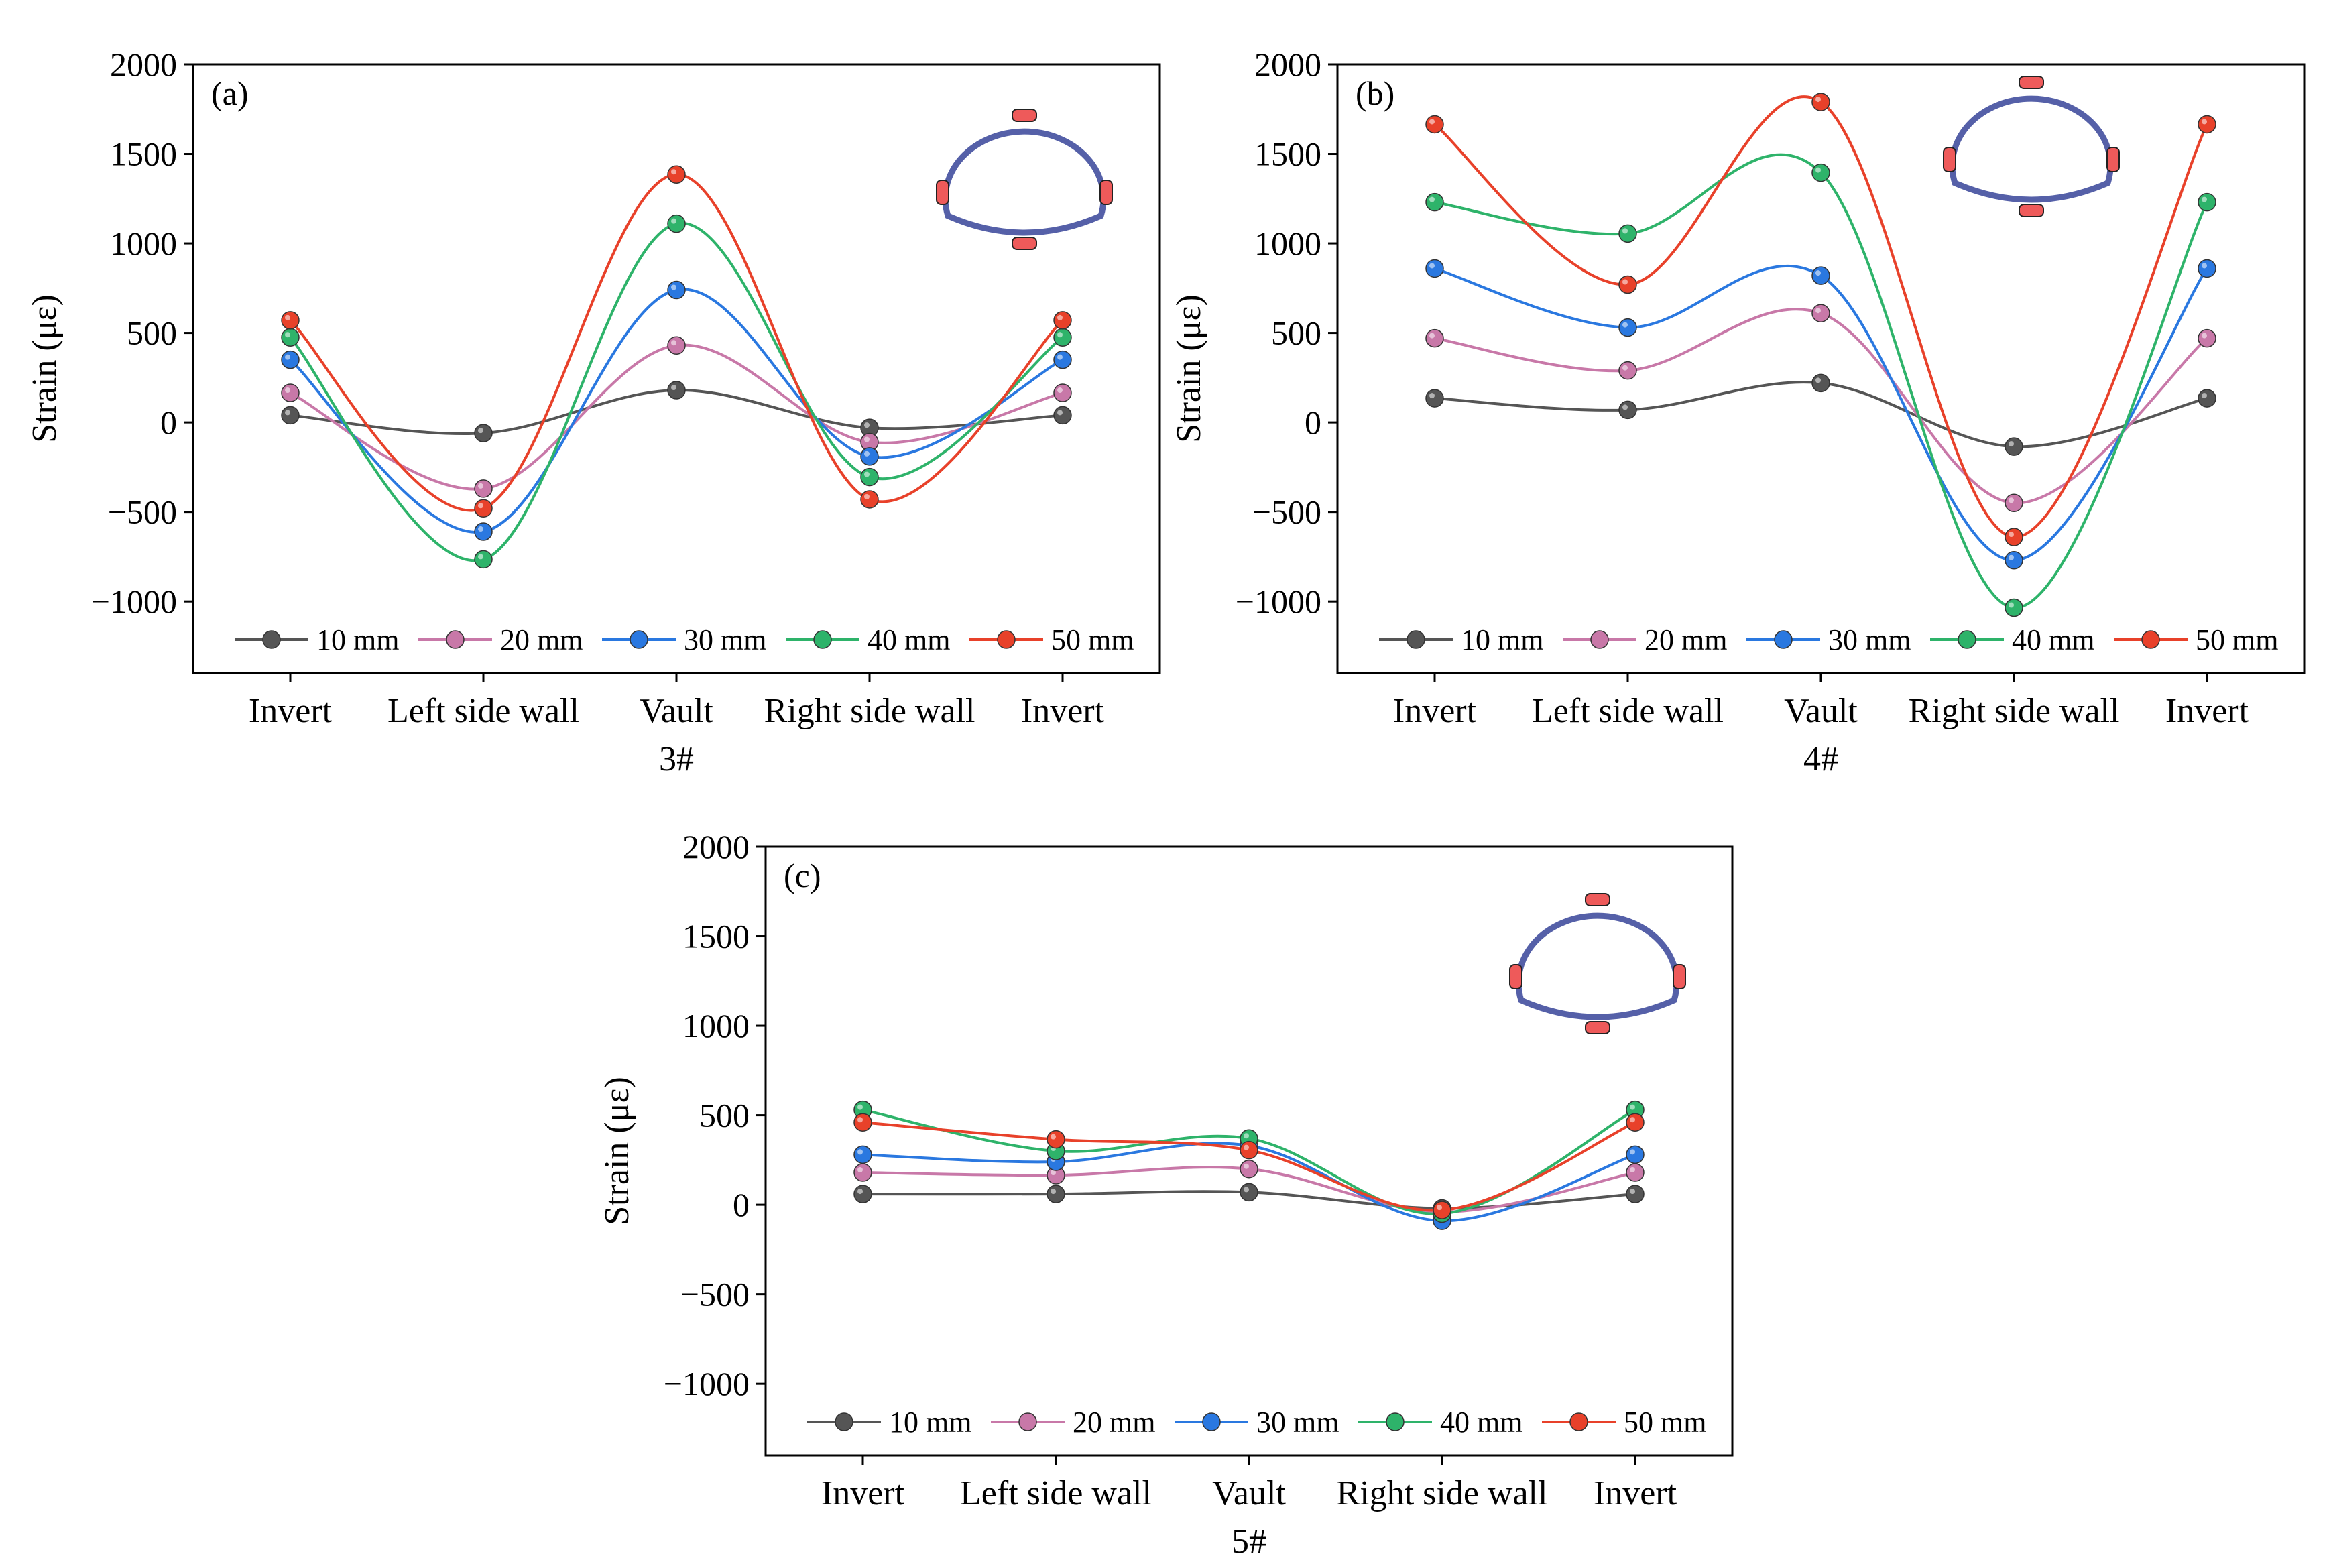 The image size is (2329, 1568). What do you see at coordinates (1106, 193) in the screenshot?
I see `right-wall-gauge` at bounding box center [1106, 193].